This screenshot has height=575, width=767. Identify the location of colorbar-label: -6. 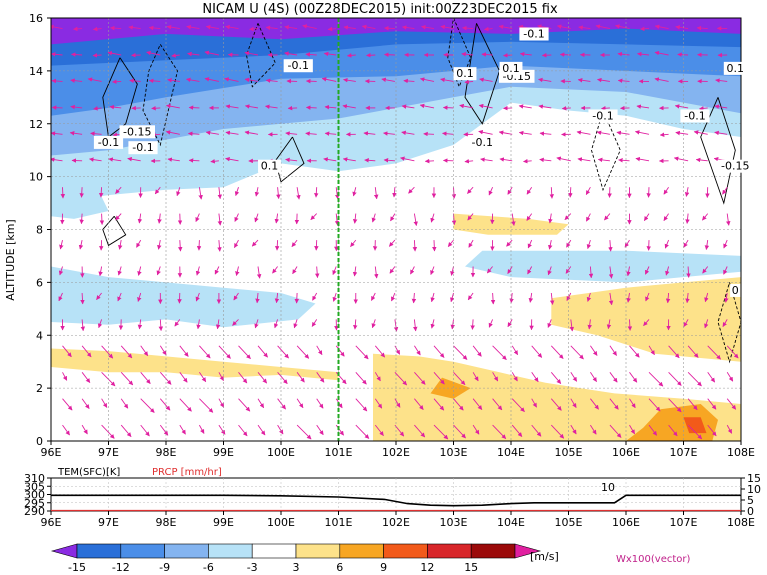
(208, 567).